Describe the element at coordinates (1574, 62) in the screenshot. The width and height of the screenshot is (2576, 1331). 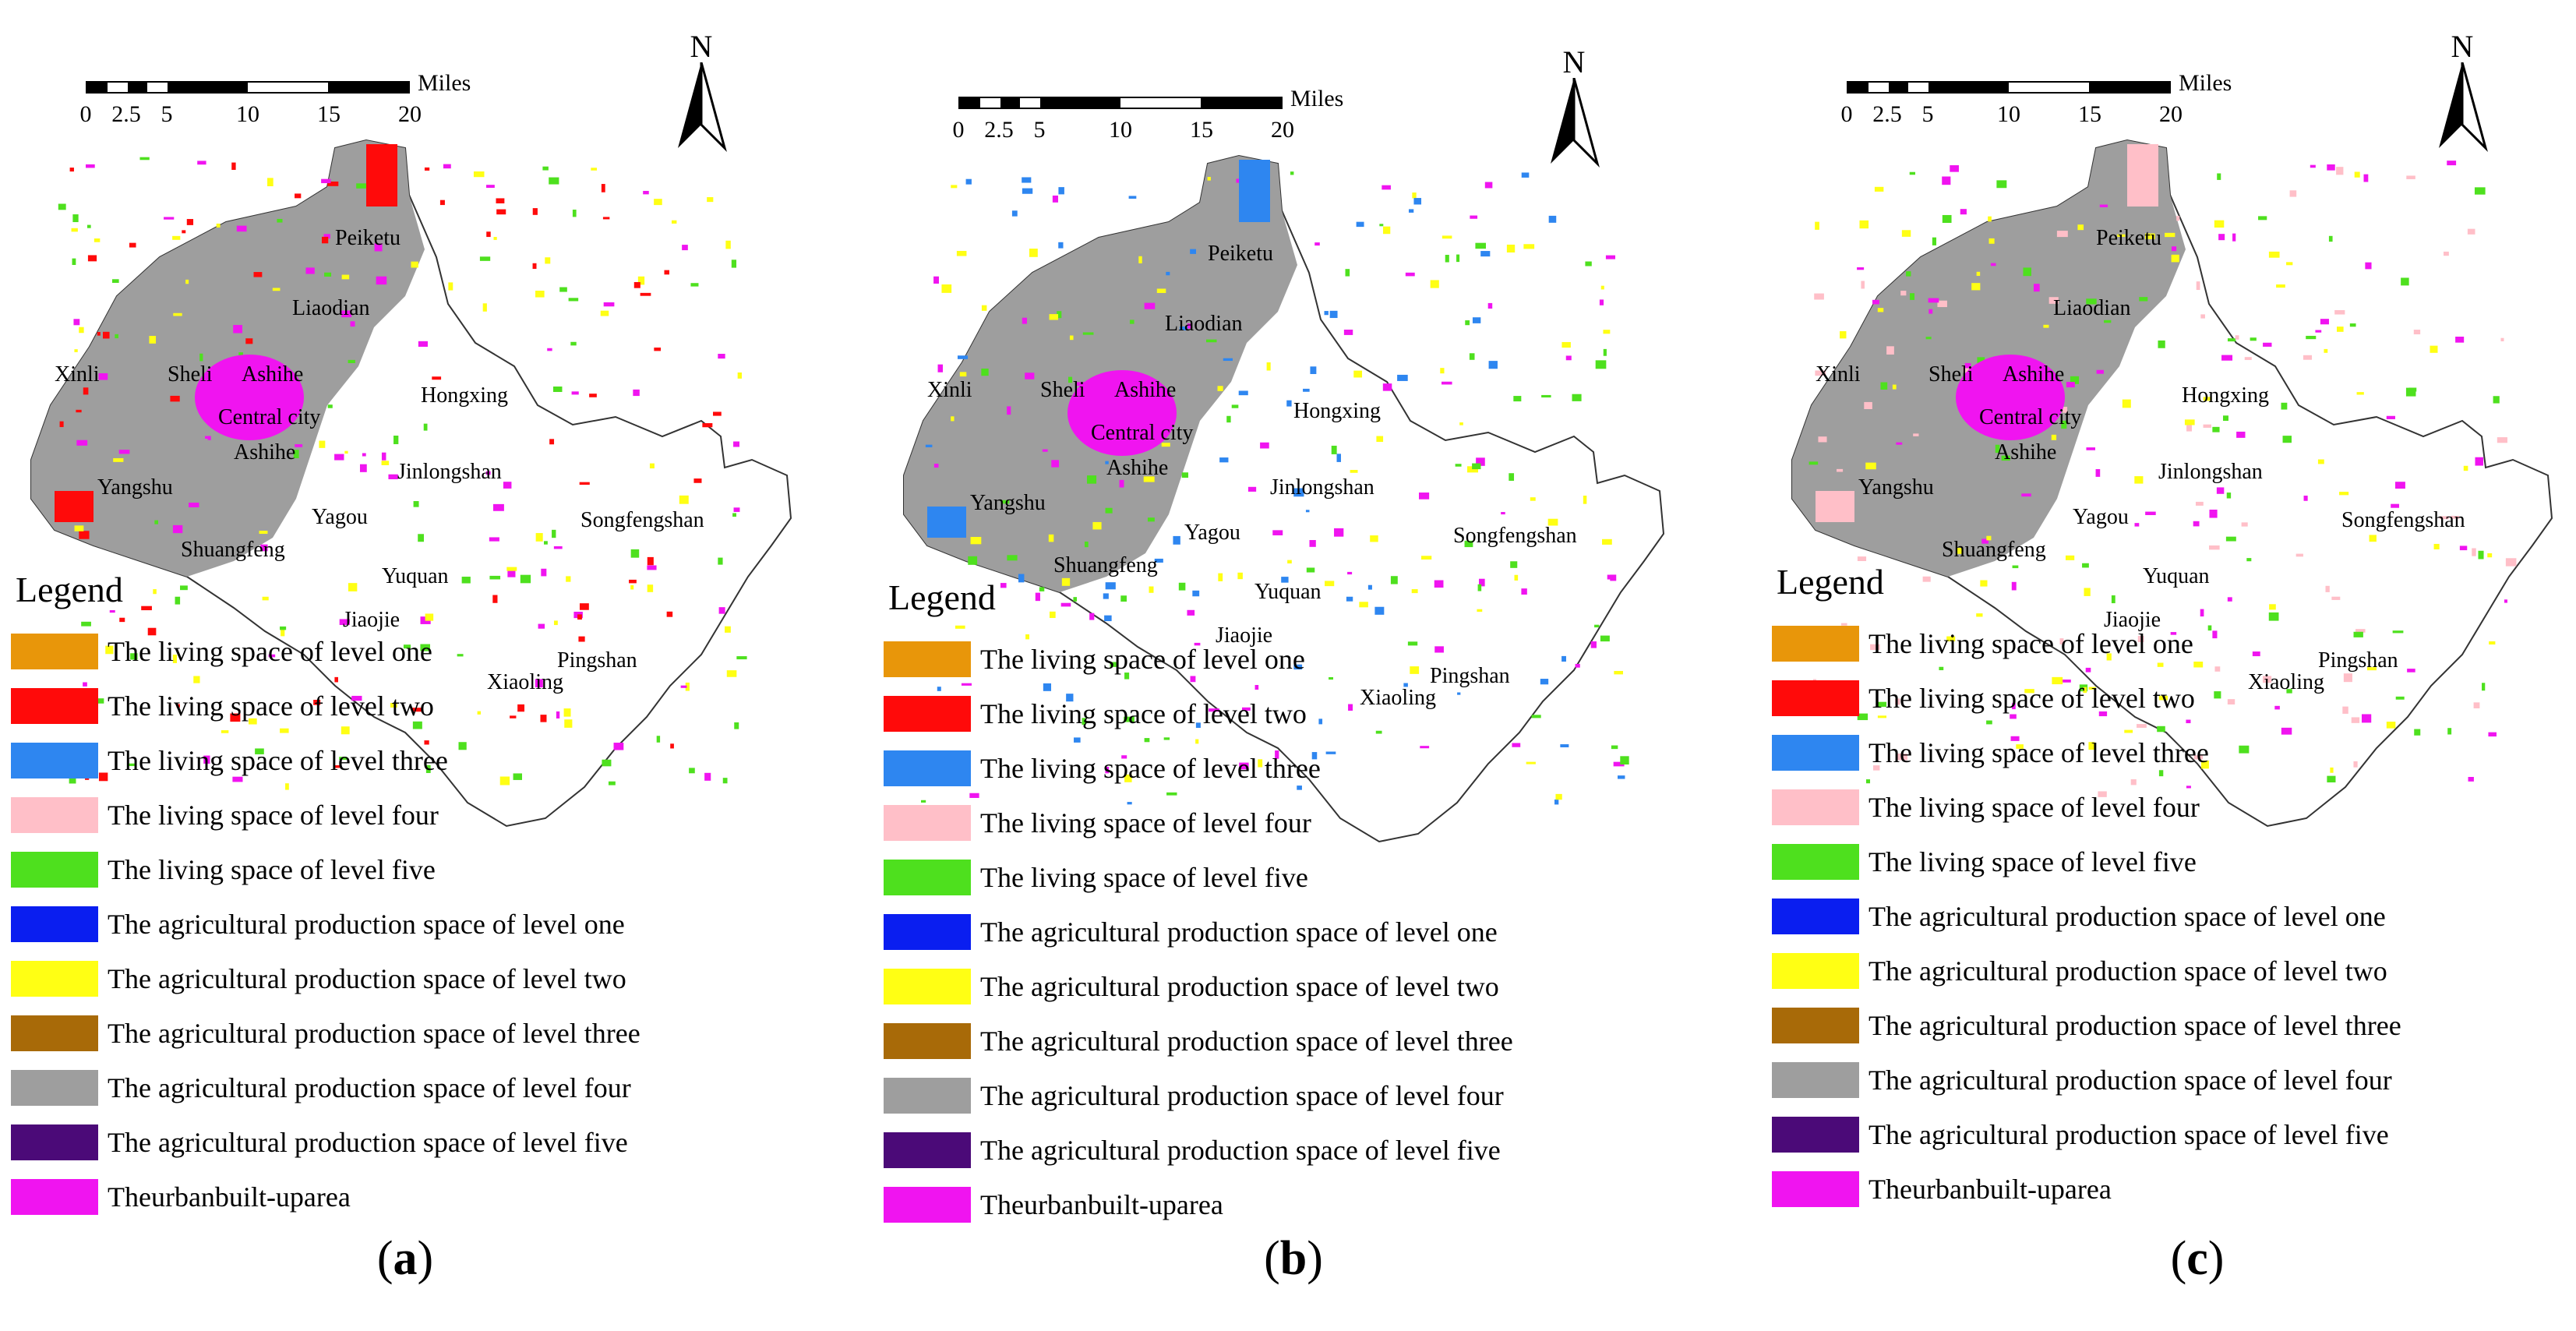
I see `north-label: N` at that location.